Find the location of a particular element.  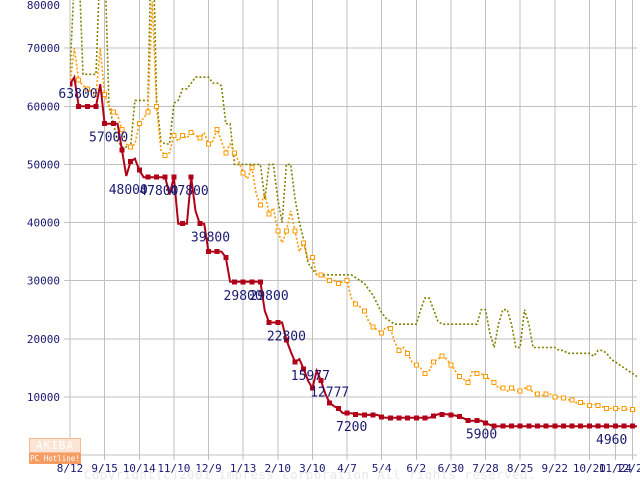

data-value-label: 4960 is located at coordinates (611, 440).